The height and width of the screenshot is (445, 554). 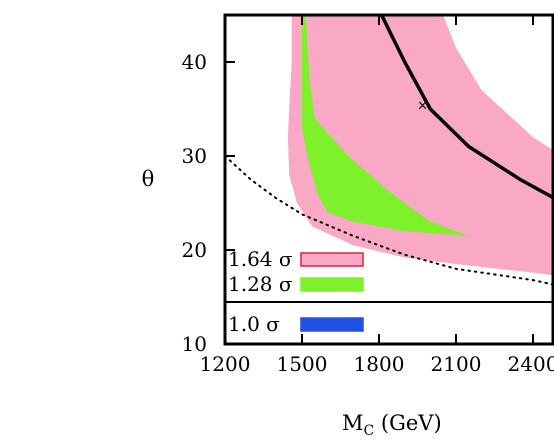 I want to click on legend-label-1: 1.28 σ, so click(x=260, y=284).